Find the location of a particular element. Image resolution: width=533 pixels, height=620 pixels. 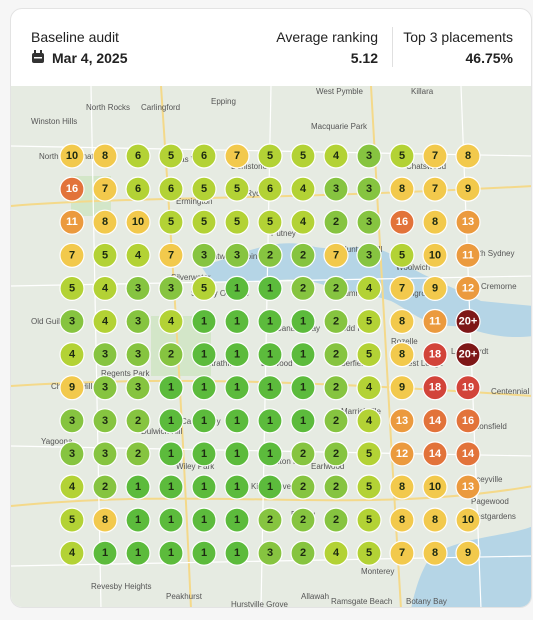

place-label: Regents Park is located at coordinates (125, 373).